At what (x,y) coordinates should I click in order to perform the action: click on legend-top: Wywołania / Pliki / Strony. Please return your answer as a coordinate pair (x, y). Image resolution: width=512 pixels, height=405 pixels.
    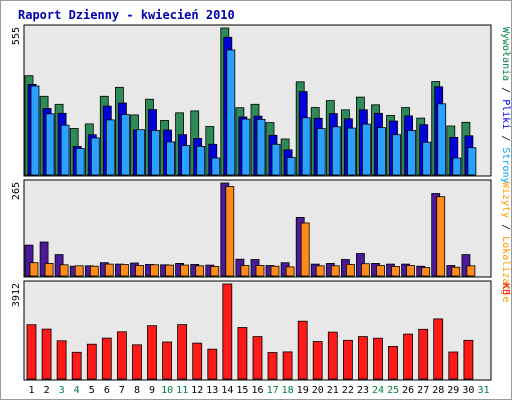
    Looking at the image, I should click on (505, 105).